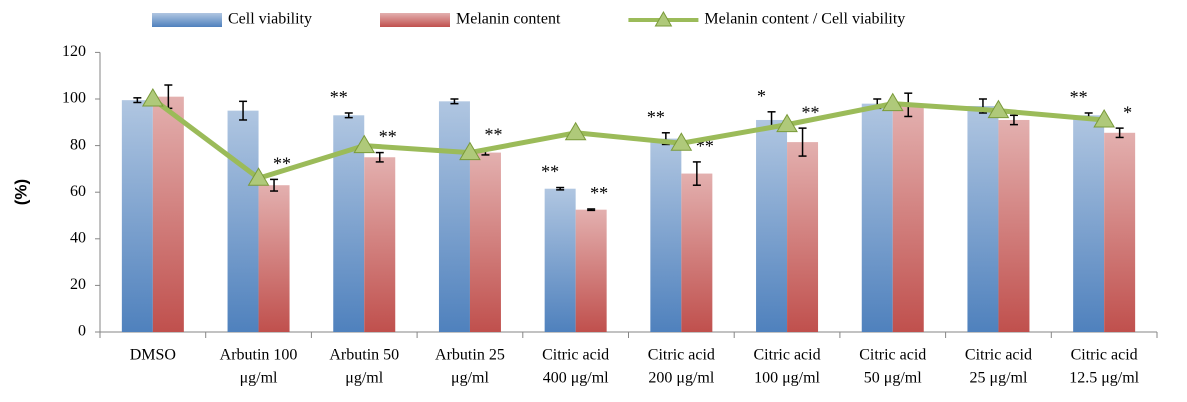 Image resolution: width=1187 pixels, height=402 pixels. What do you see at coordinates (74, 98) in the screenshot?
I see `y-tick-label: 100` at bounding box center [74, 98].